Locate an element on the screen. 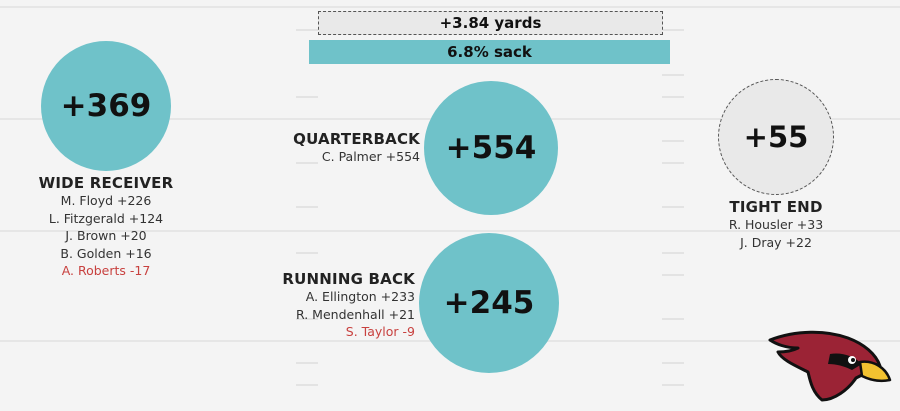  sack-rate-bar: 6.8% sack is located at coordinates (489, 52).